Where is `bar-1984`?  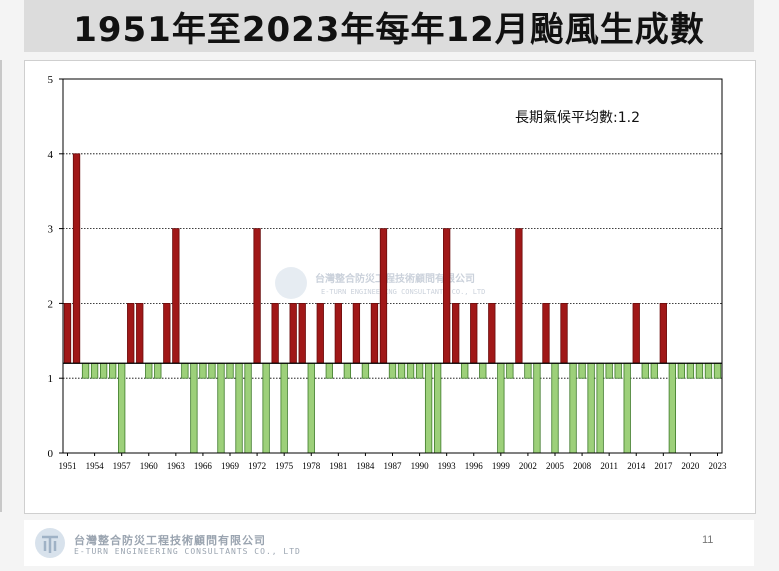 bar-1984 is located at coordinates (365, 370).